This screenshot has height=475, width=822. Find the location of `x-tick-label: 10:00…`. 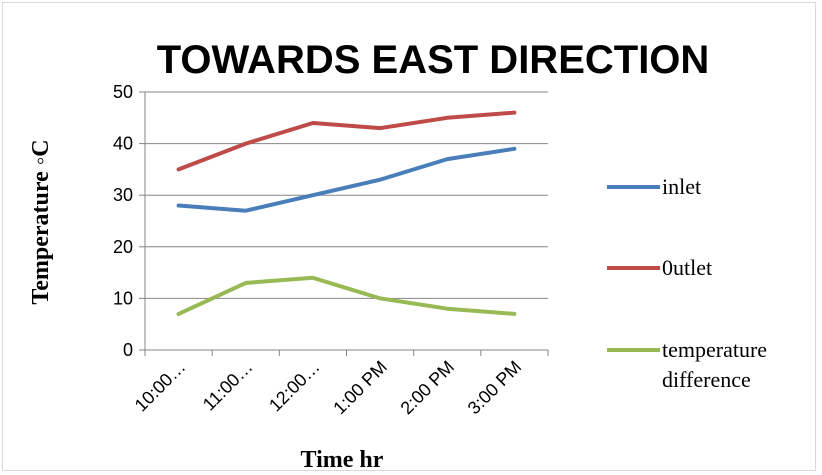

x-tick-label: 10:00… is located at coordinates (160, 386).